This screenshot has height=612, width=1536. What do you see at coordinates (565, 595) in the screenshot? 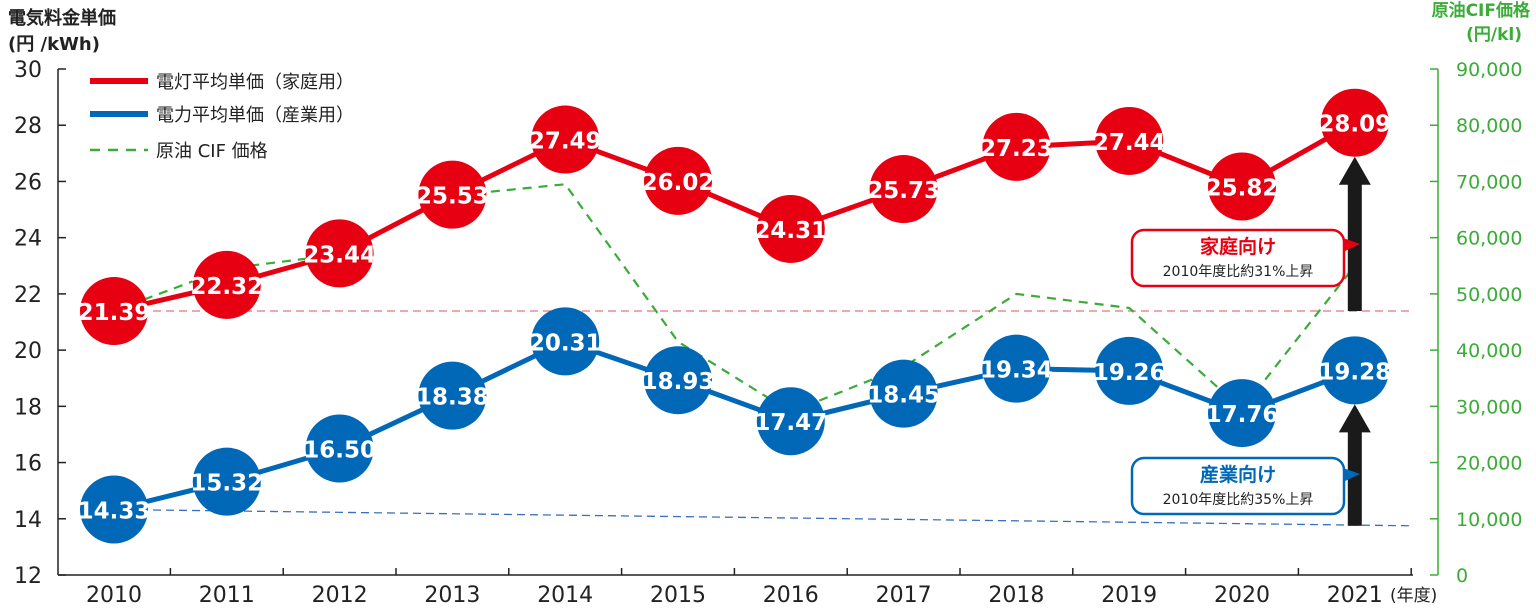
I see `x-tick-label: 2014` at bounding box center [565, 595].